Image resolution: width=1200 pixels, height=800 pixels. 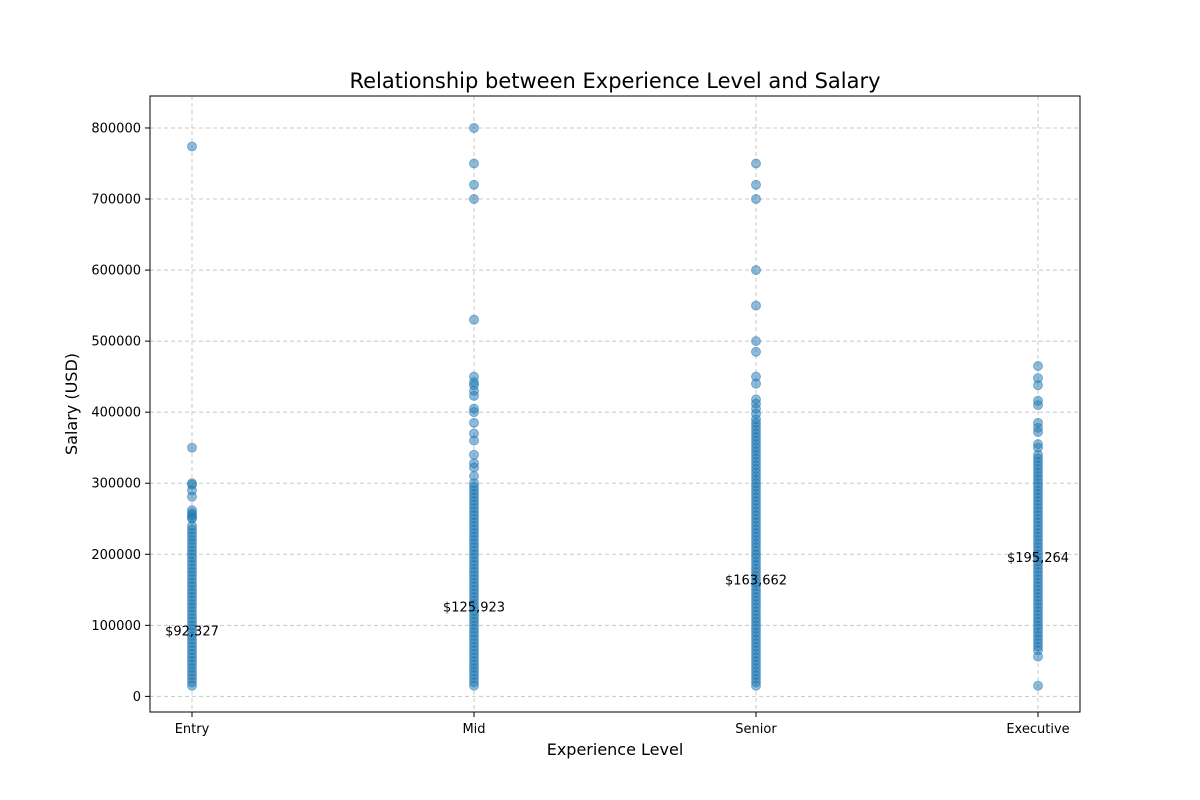 I want to click on y-tick-label: 300000, so click(x=116, y=484).